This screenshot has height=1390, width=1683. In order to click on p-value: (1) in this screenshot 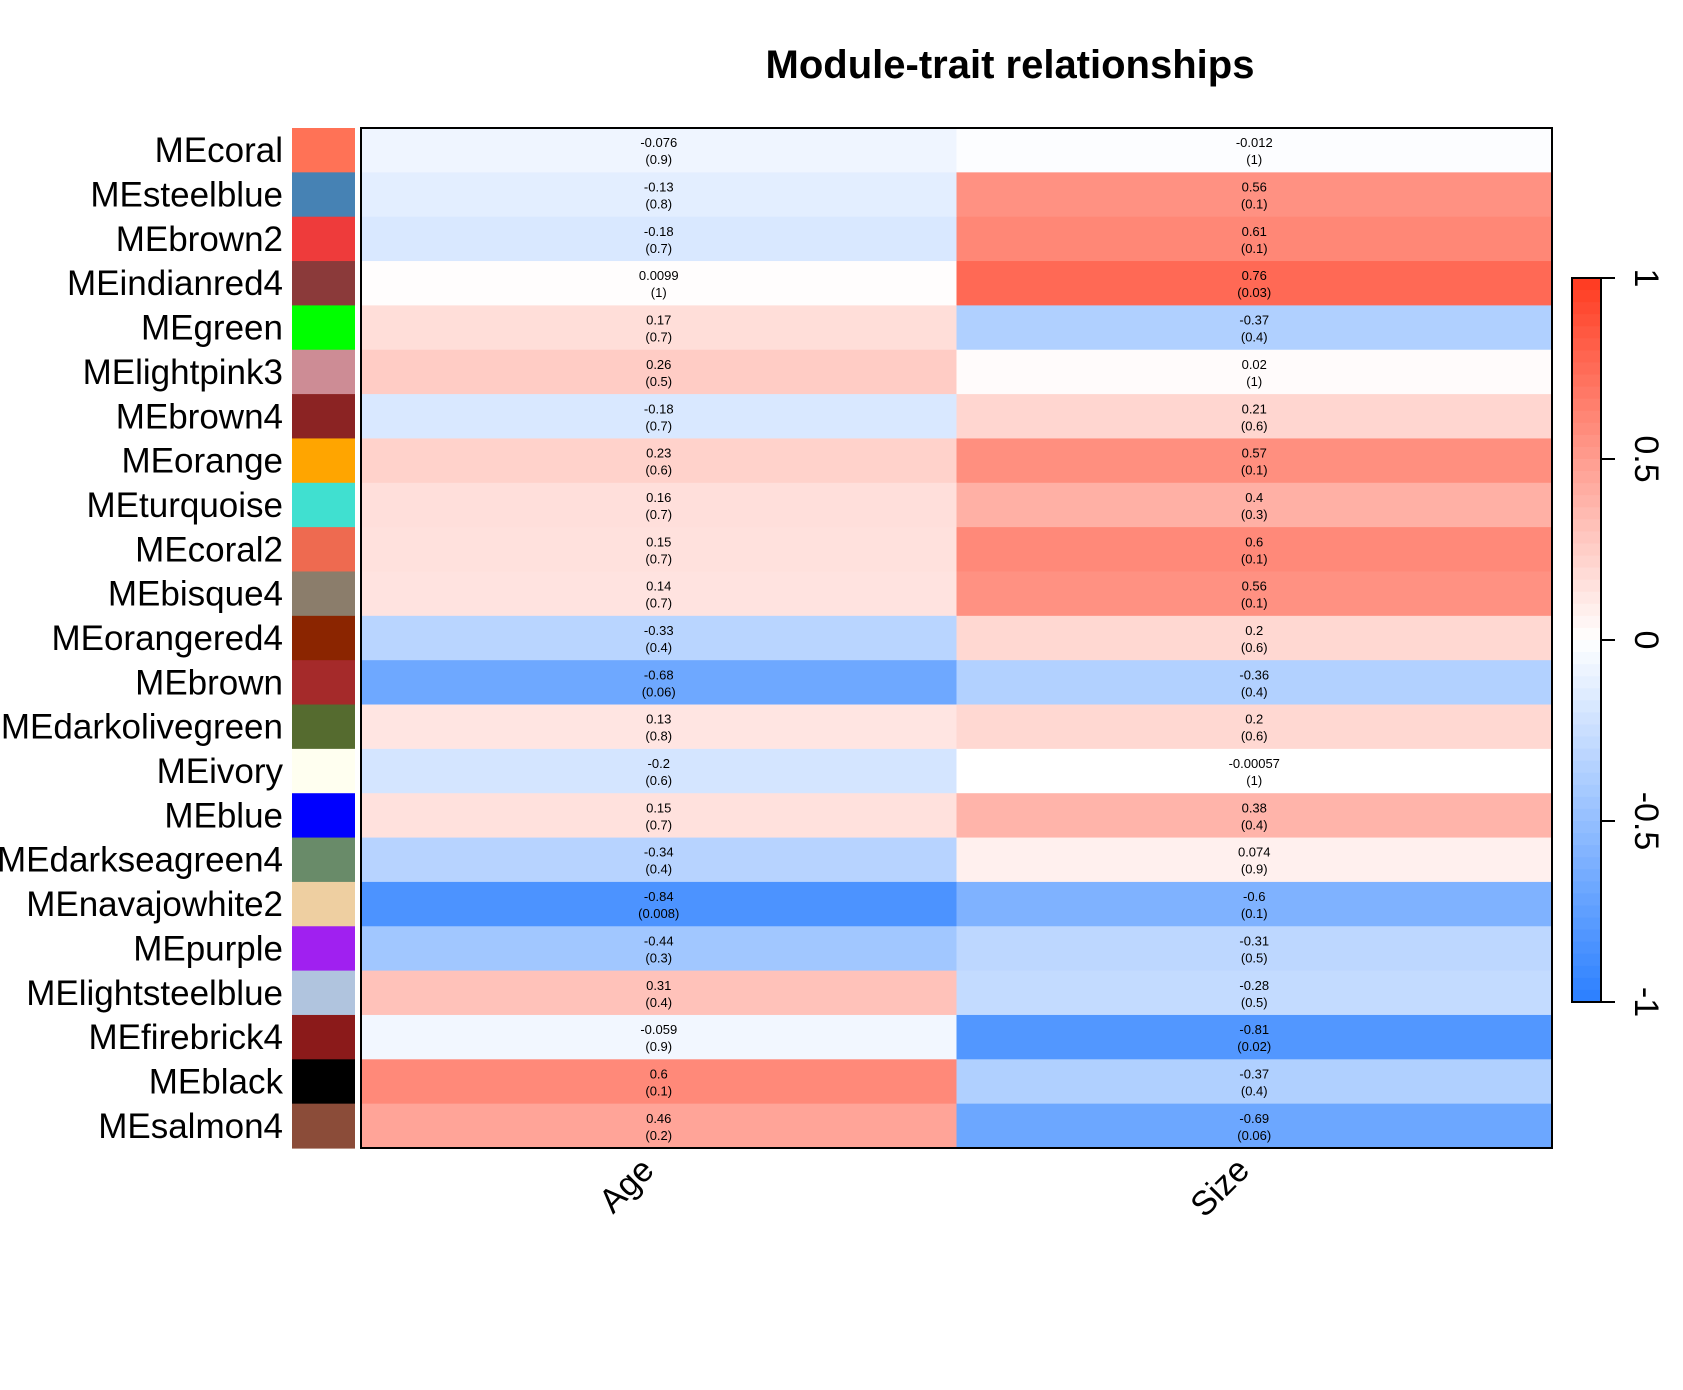, I will do `click(1254, 159)`.